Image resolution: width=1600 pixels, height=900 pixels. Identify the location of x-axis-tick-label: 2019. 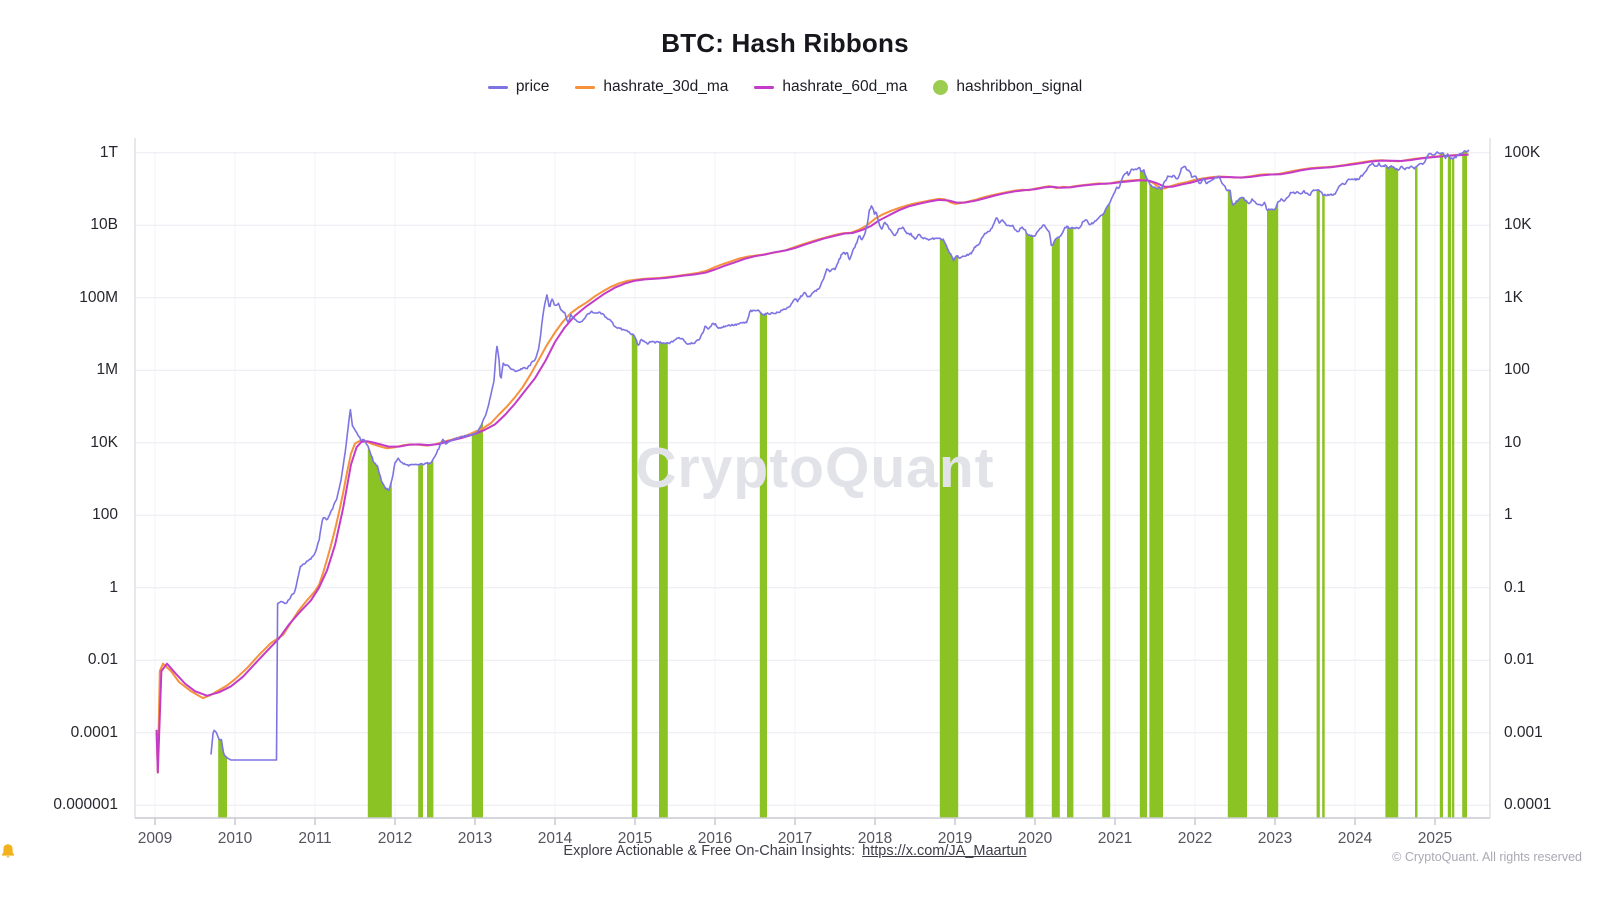
(955, 838).